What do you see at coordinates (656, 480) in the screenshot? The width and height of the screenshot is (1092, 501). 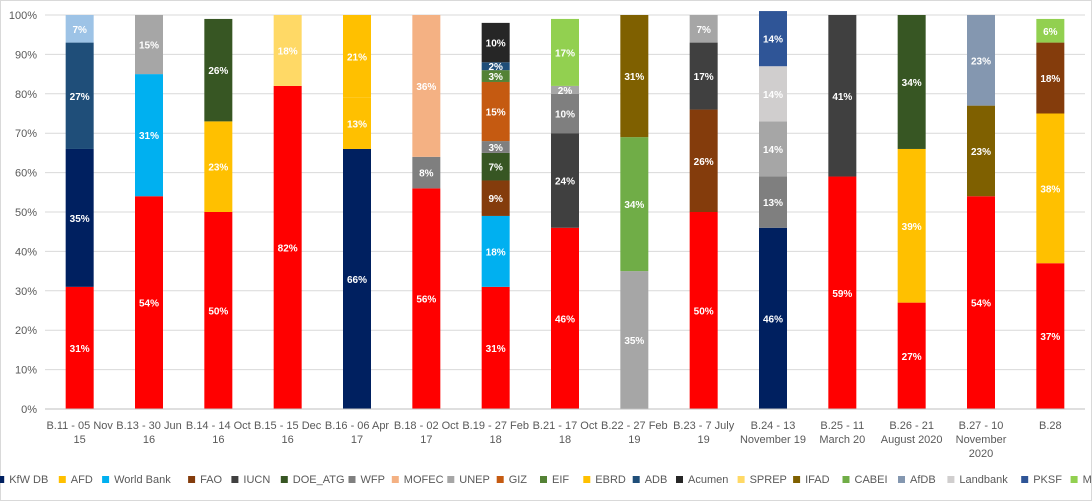 I see `legend-label: ADB` at bounding box center [656, 480].